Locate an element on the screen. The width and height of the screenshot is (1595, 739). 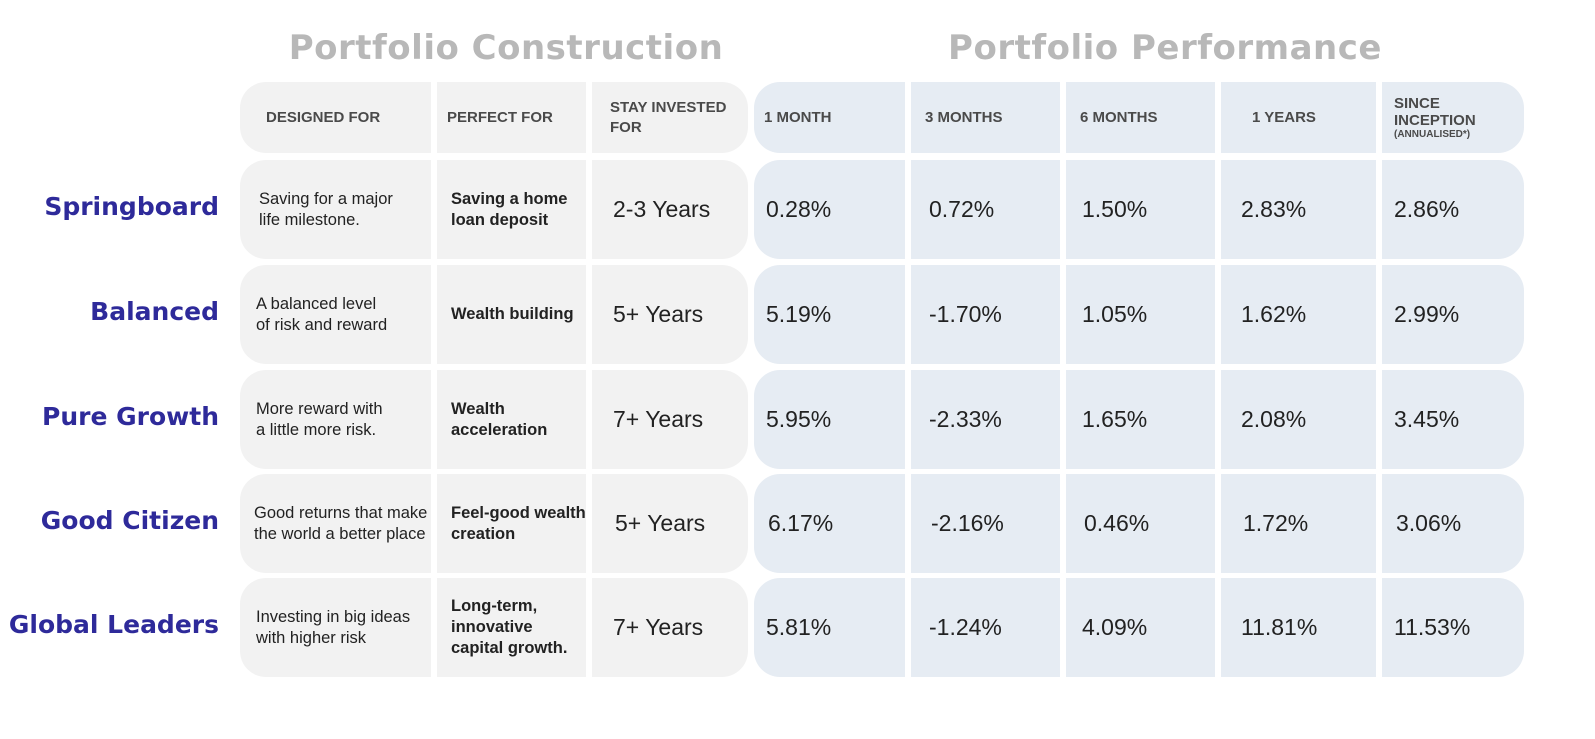
perfect-for-cell: Long-term, innovative capital growth. is located at coordinates (518, 627).